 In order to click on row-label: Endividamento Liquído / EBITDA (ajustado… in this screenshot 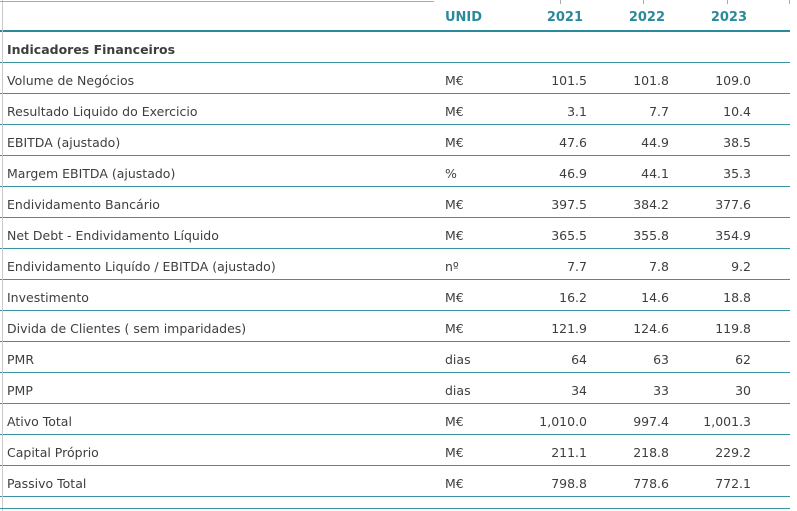, I will do `click(141, 267)`.